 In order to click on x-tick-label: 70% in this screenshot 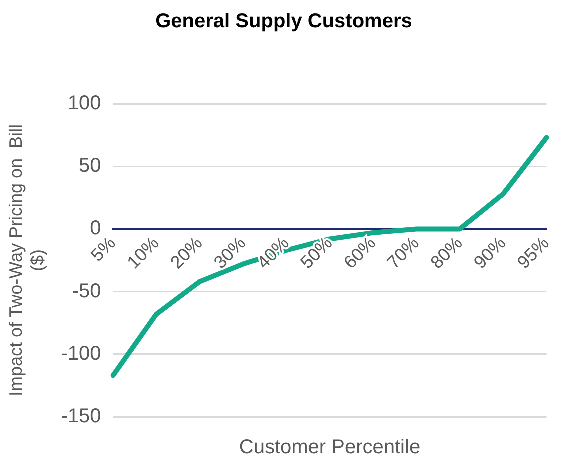, I will do `click(403, 253)`.